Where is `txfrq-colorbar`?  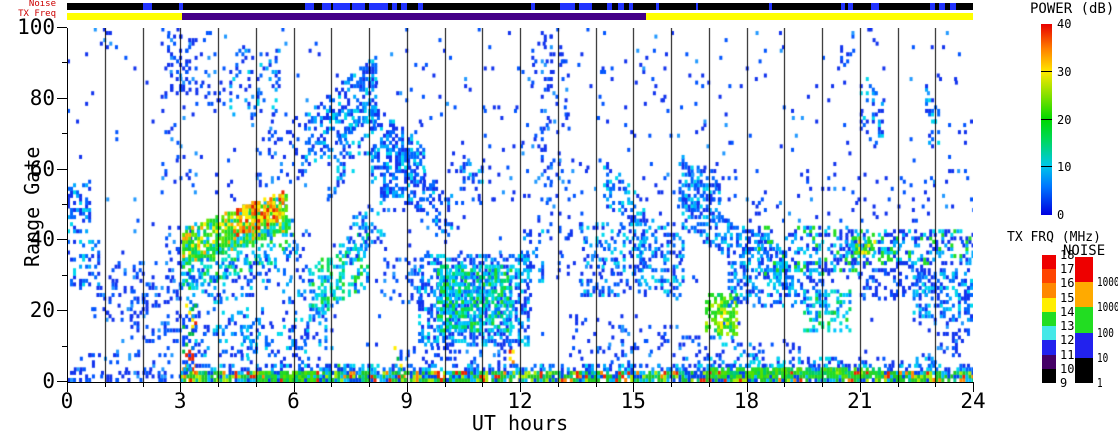
txfrq-colorbar is located at coordinates (1049, 319).